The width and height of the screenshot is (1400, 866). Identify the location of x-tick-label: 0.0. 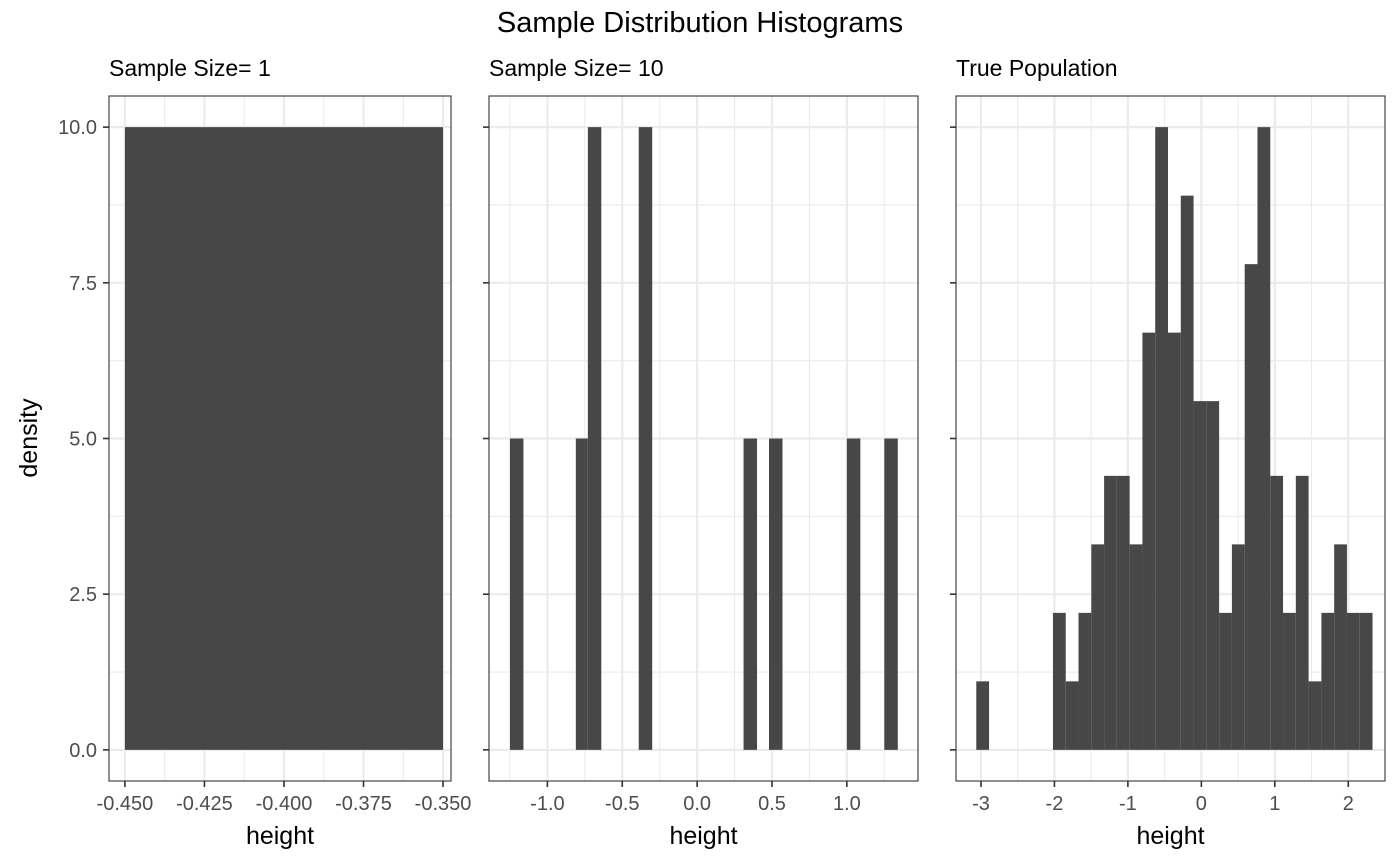
(697, 804).